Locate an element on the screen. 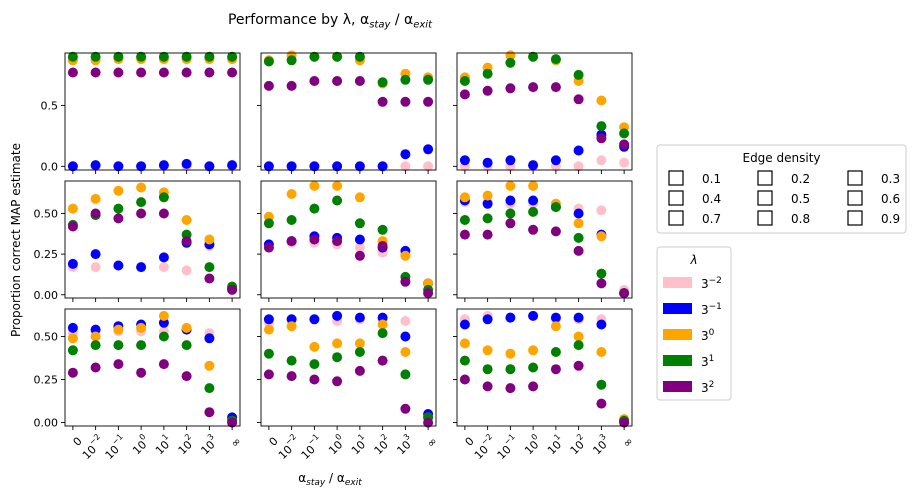  x-tick-label: 103​ is located at coordinates (405, 445).